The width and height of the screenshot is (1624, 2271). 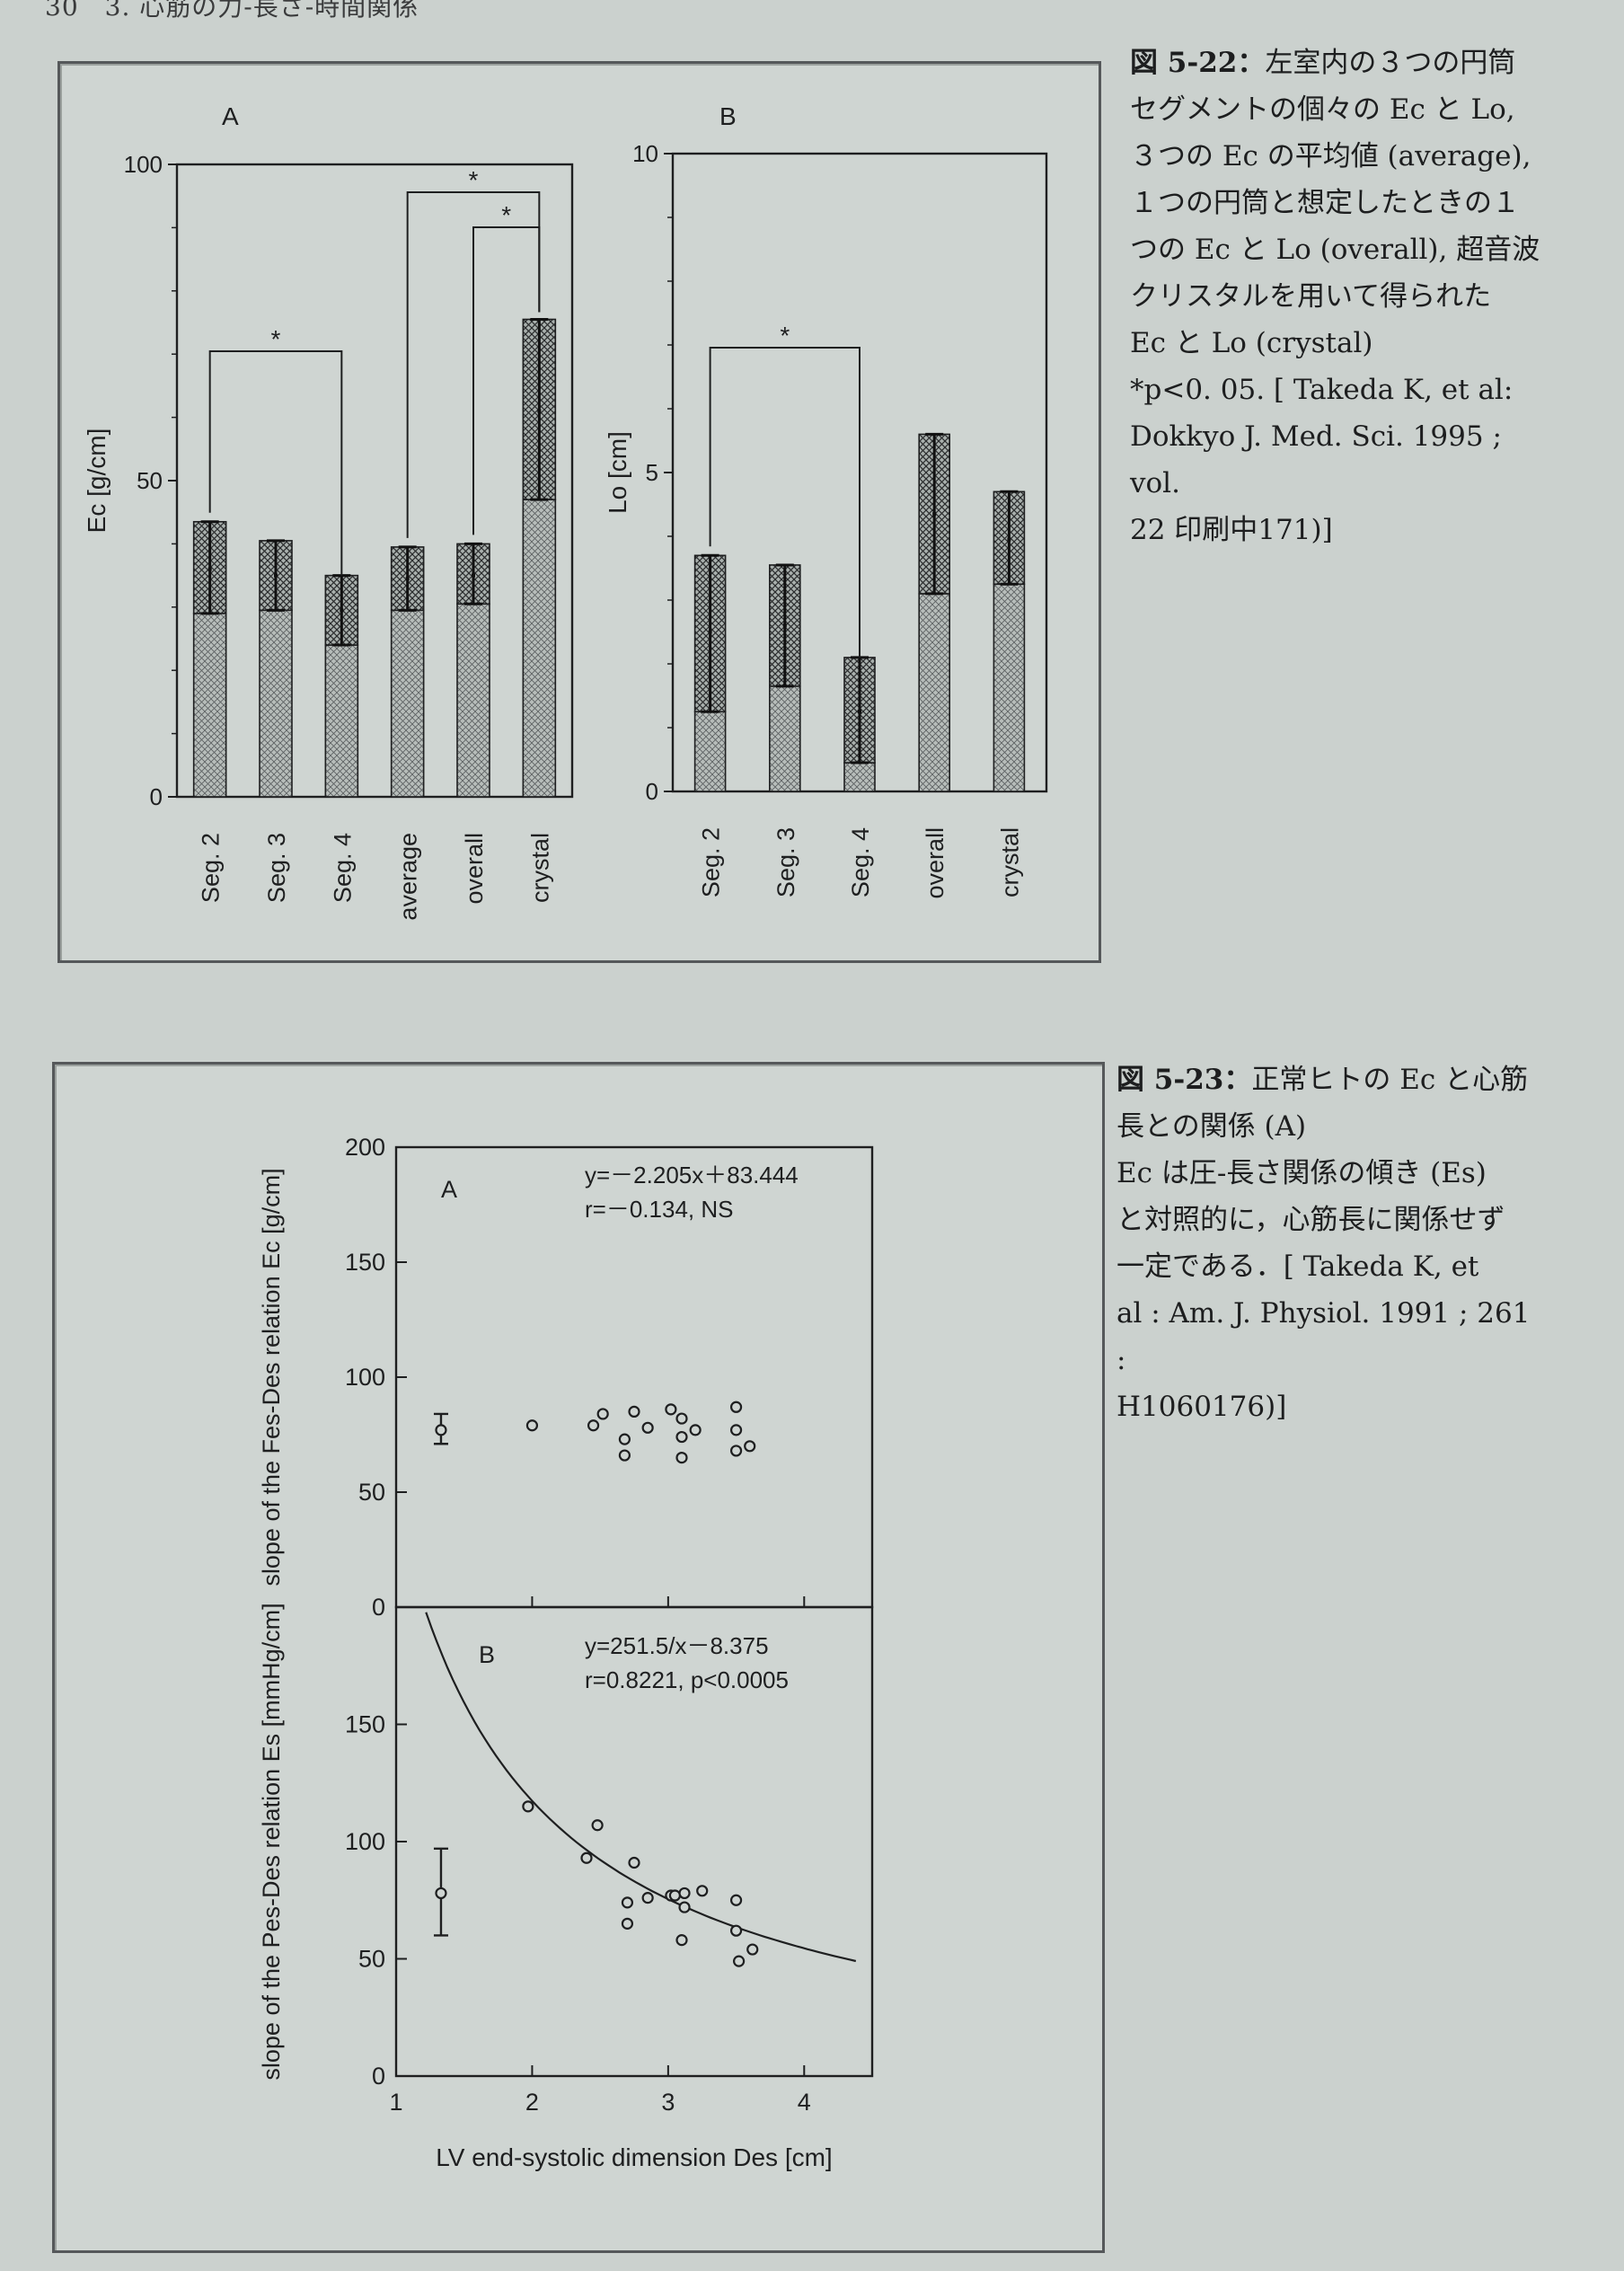 What do you see at coordinates (1211, 1126) in the screenshot?
I see `caption-text: 長との関係 (A)` at bounding box center [1211, 1126].